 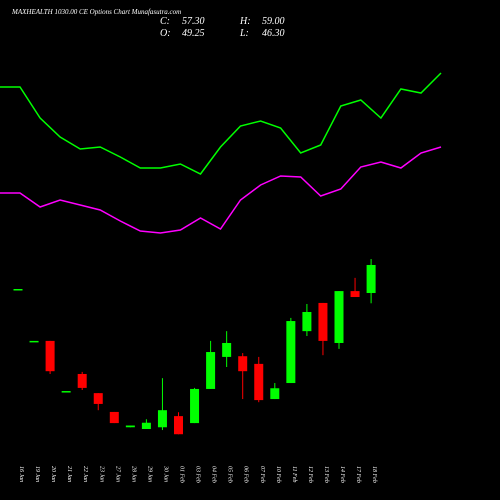 What do you see at coordinates (342, 474) in the screenshot?
I see `x-tick-label: 14 Feb` at bounding box center [342, 474].